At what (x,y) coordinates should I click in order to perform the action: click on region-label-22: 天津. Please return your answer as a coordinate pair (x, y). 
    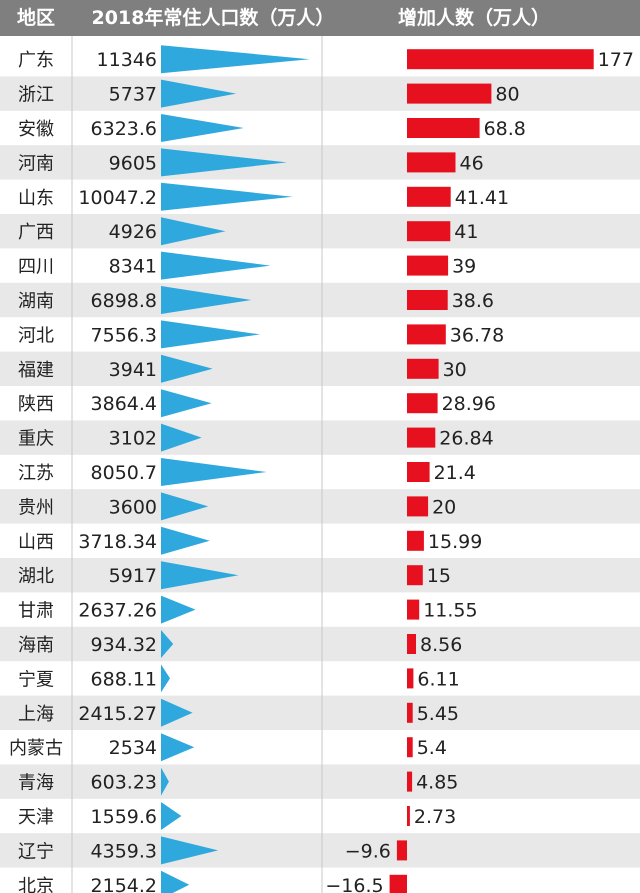
    Looking at the image, I should click on (36, 817).